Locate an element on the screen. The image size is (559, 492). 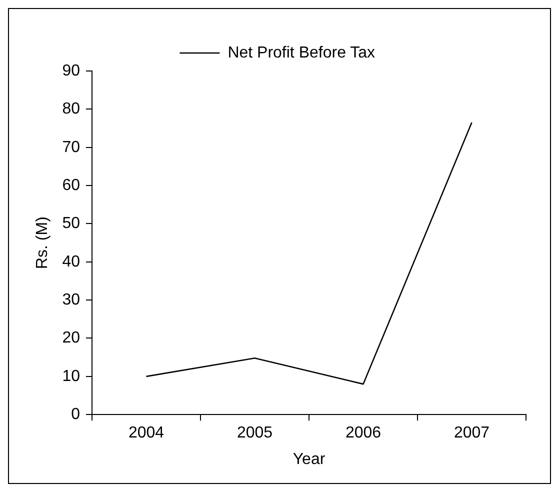
y-tick-label: 20 is located at coordinates (71, 338).